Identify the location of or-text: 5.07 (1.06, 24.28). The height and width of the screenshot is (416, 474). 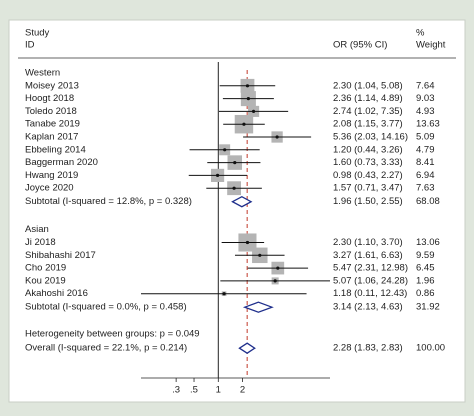
(370, 280).